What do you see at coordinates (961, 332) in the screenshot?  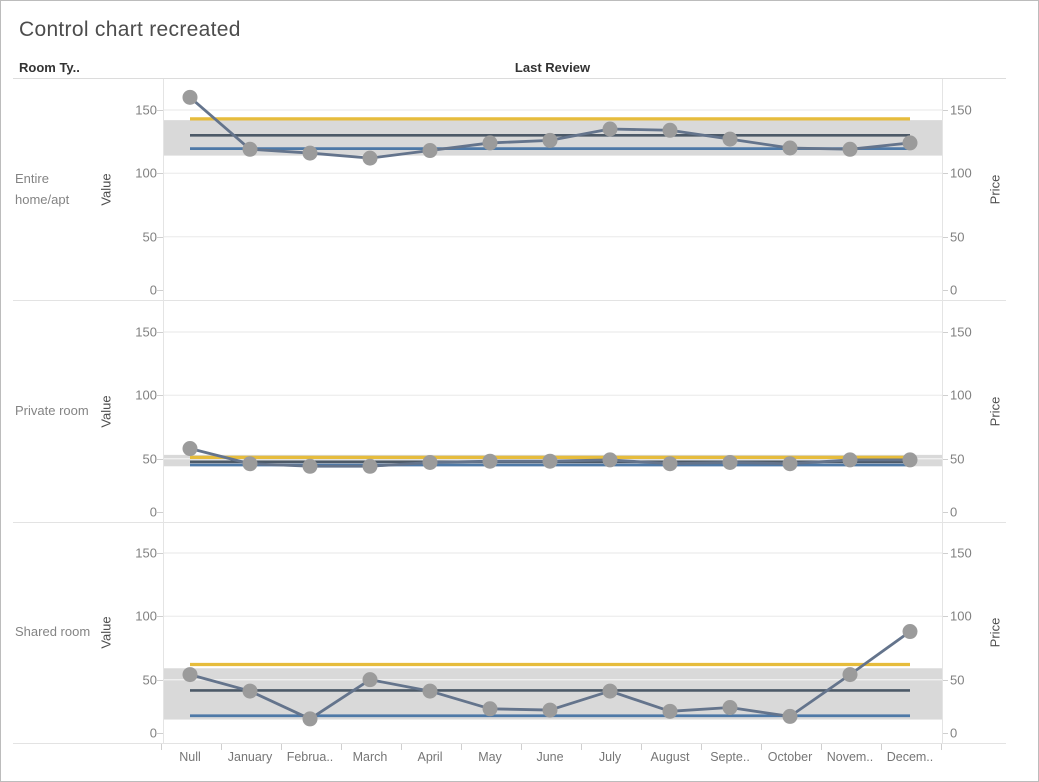 I see `price-tick-label: 150` at bounding box center [961, 332].